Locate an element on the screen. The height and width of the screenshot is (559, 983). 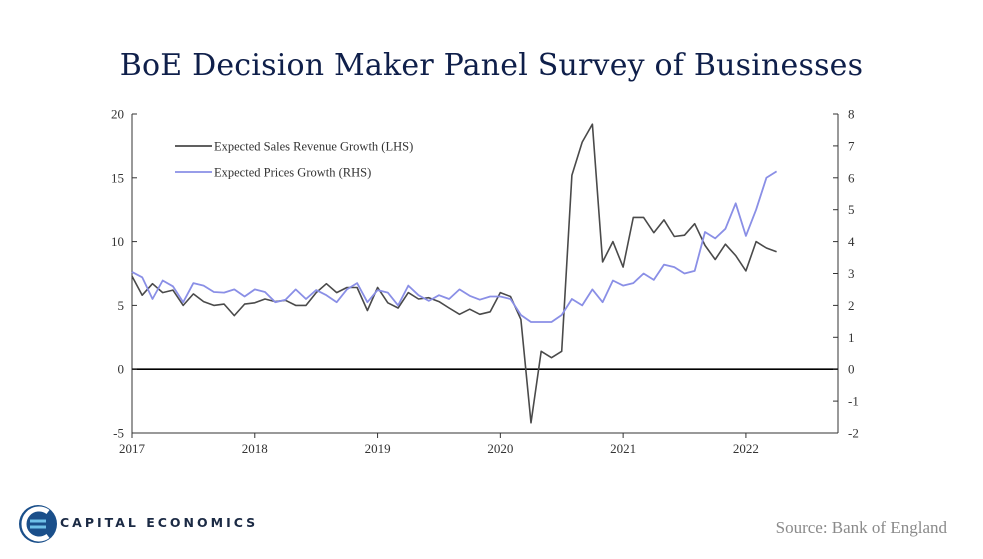
left-tick-label: 10 is located at coordinates (117, 241).